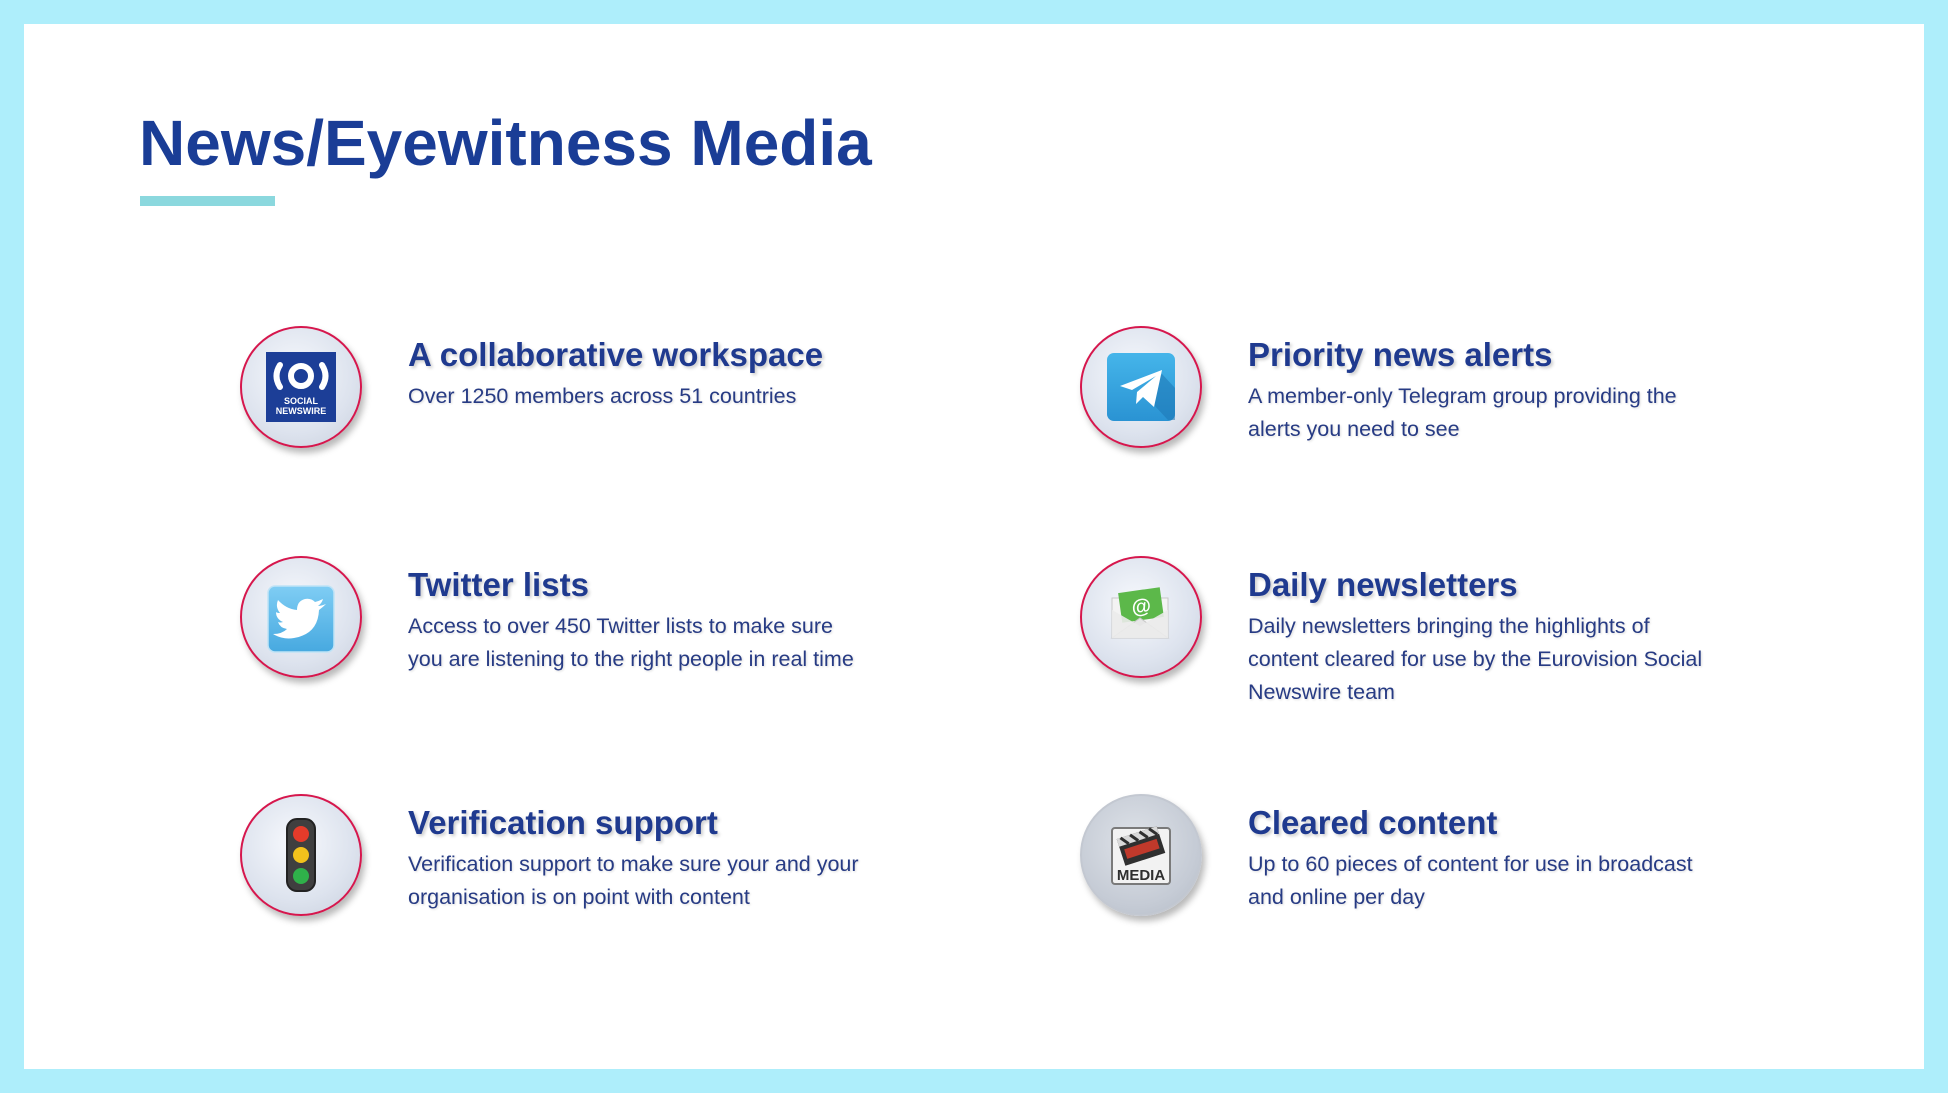 This screenshot has height=1093, width=1948. What do you see at coordinates (563, 822) in the screenshot?
I see `feature-title: Verification support` at bounding box center [563, 822].